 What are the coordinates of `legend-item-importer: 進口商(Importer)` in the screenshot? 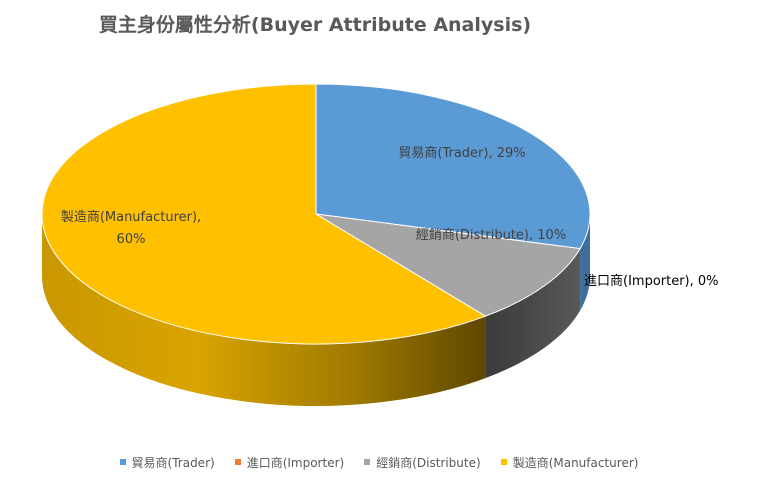 It's located at (289, 462).